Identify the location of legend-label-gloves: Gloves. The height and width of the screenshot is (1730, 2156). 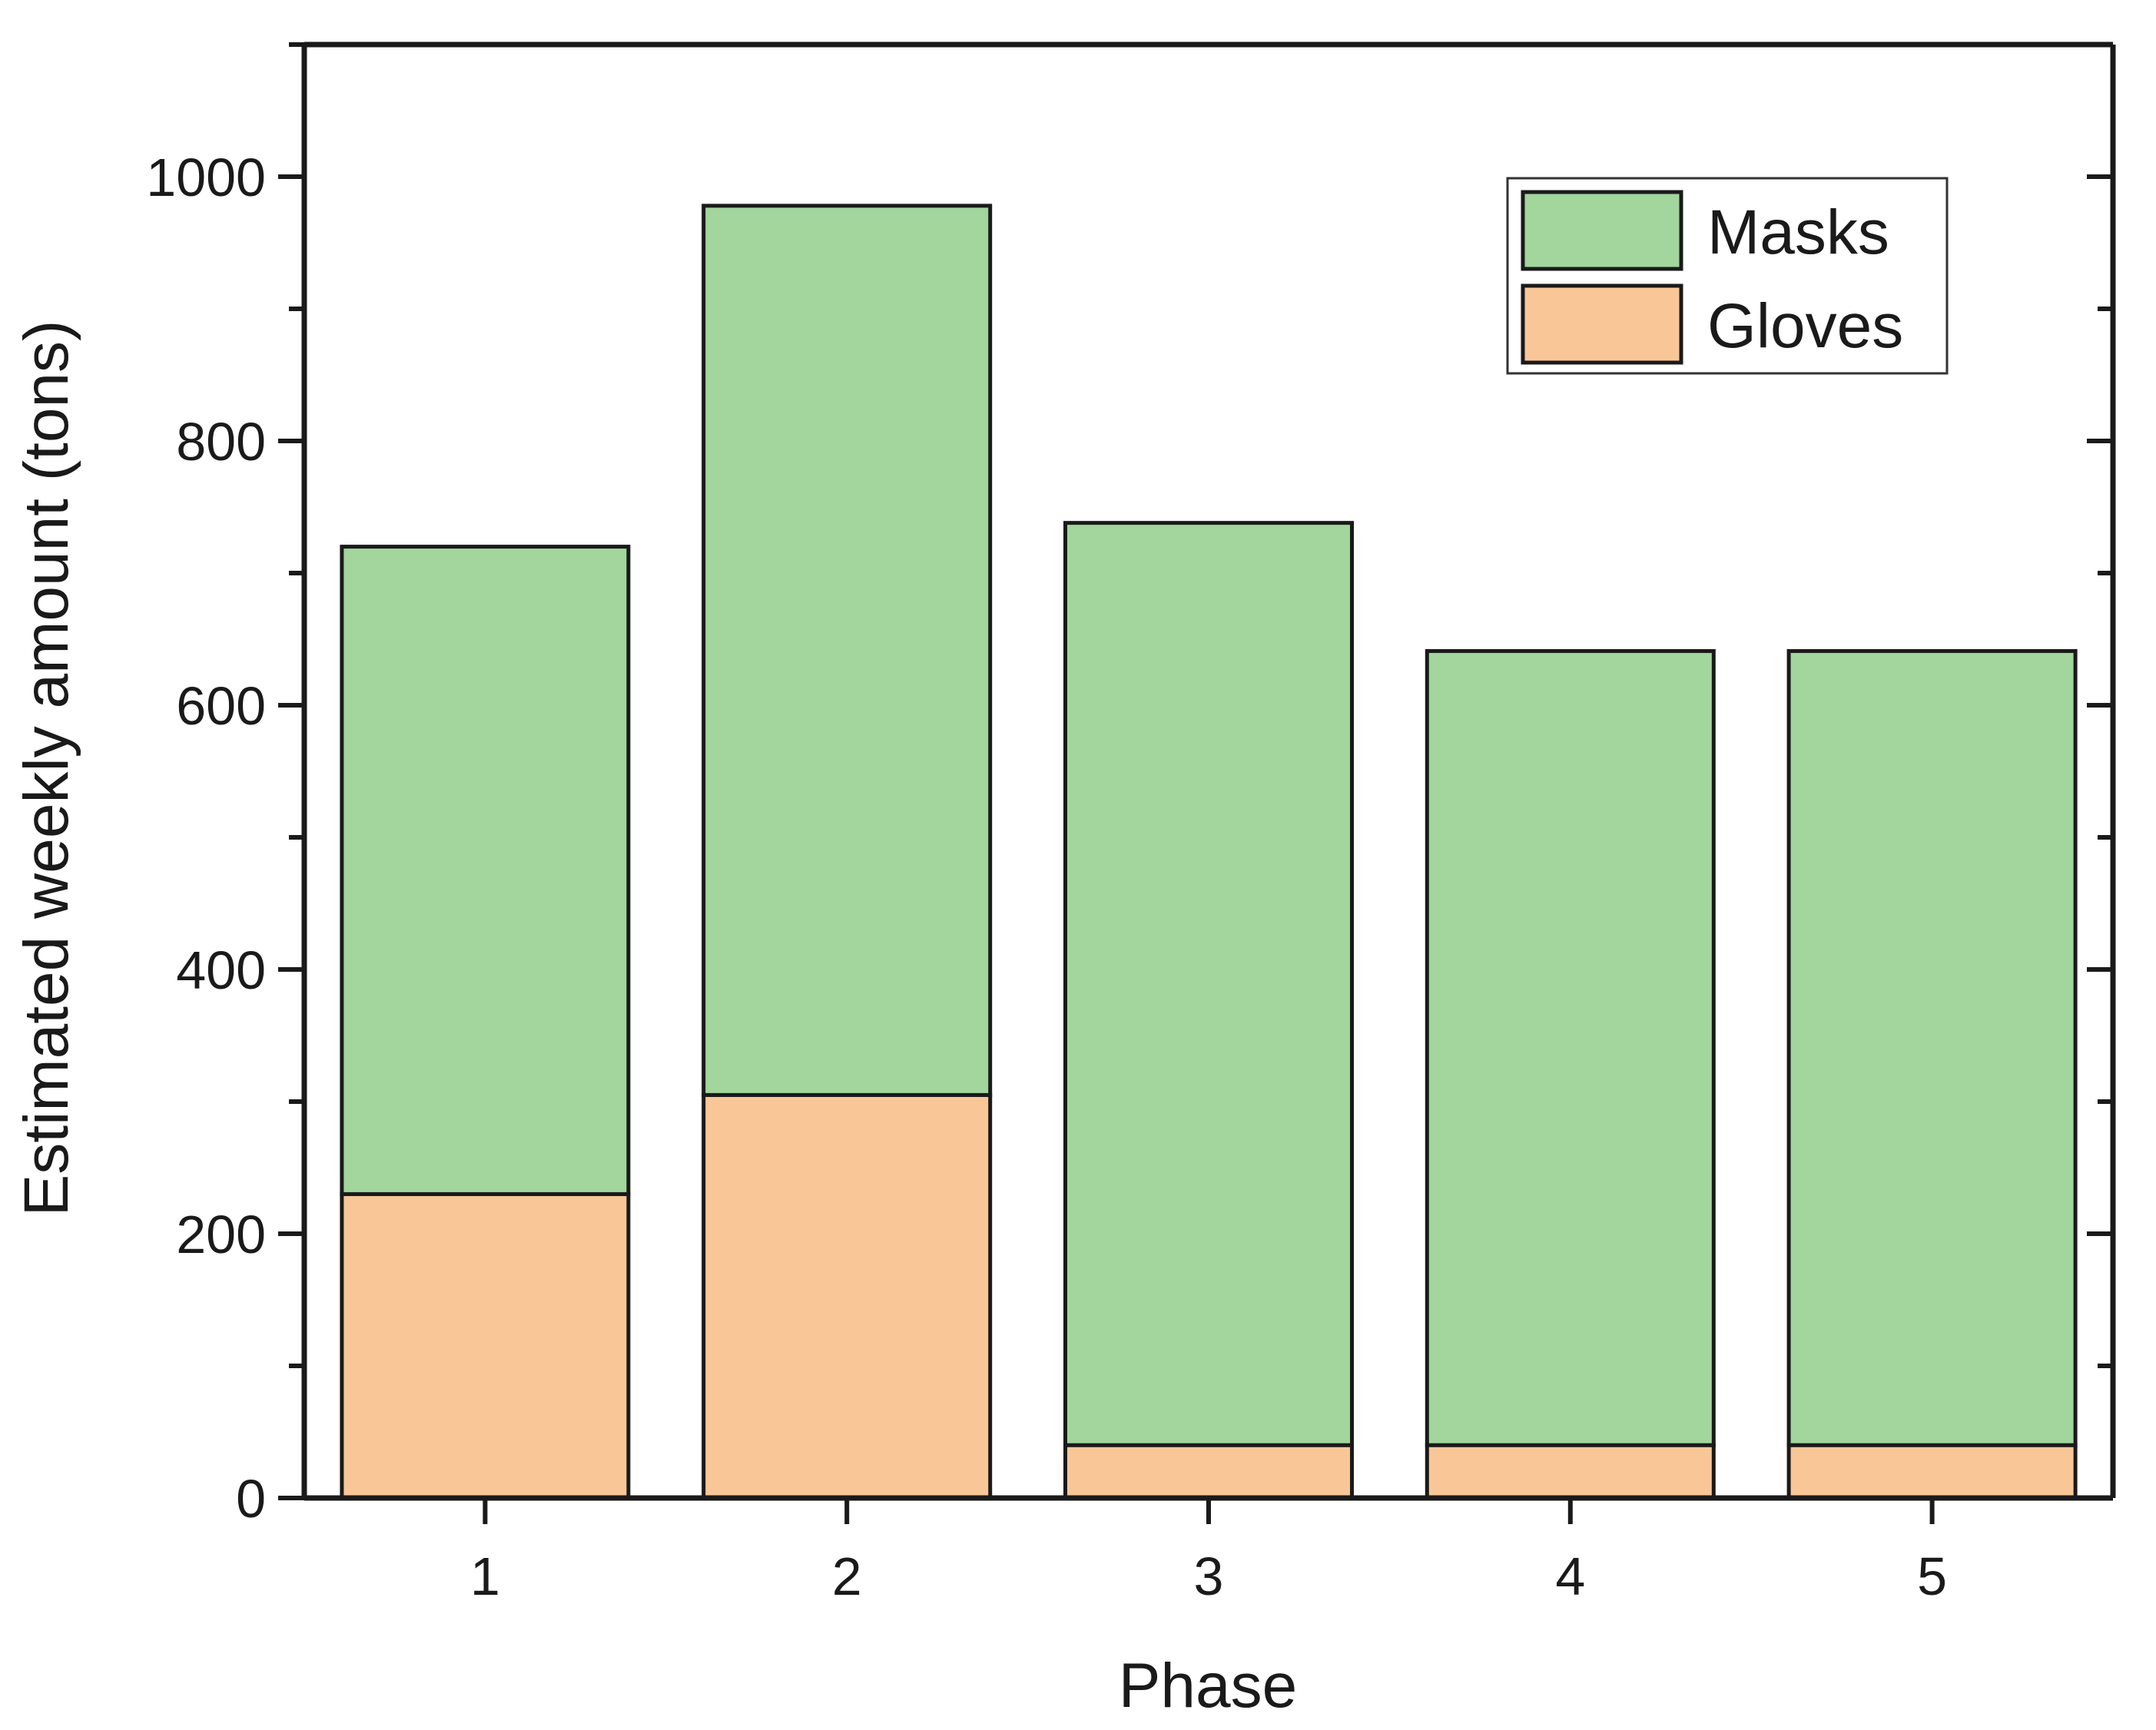
(1805, 326).